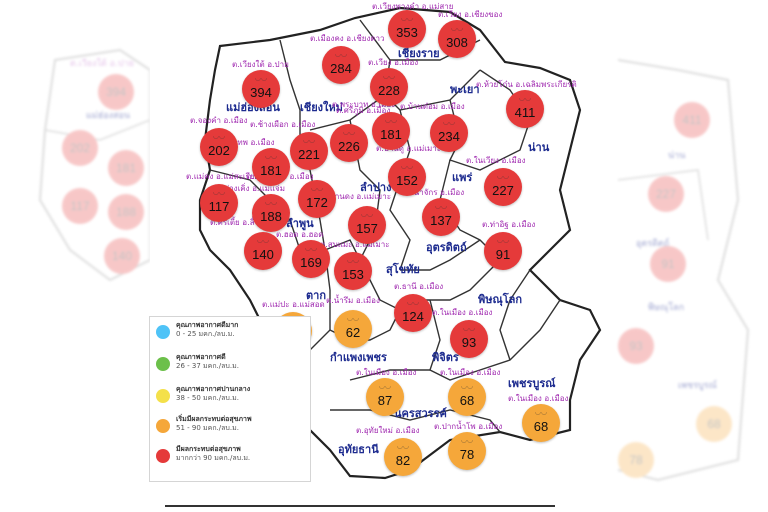 The height and width of the screenshot is (512, 768). What do you see at coordinates (250, 188) in the screenshot?
I see `district-label: ต.ช่างเคิ่ง อ.แม่แจ่ม` at bounding box center [250, 188].